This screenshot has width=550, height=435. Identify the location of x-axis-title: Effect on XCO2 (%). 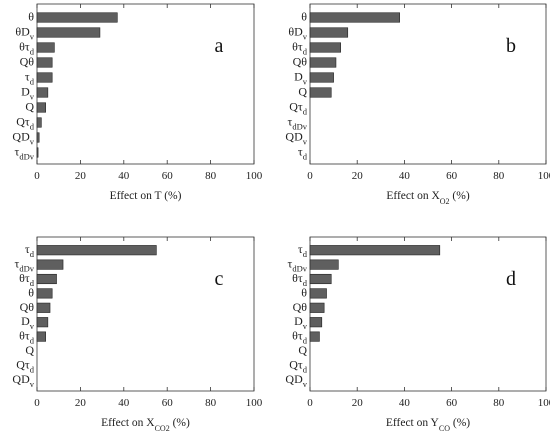
(145, 425).